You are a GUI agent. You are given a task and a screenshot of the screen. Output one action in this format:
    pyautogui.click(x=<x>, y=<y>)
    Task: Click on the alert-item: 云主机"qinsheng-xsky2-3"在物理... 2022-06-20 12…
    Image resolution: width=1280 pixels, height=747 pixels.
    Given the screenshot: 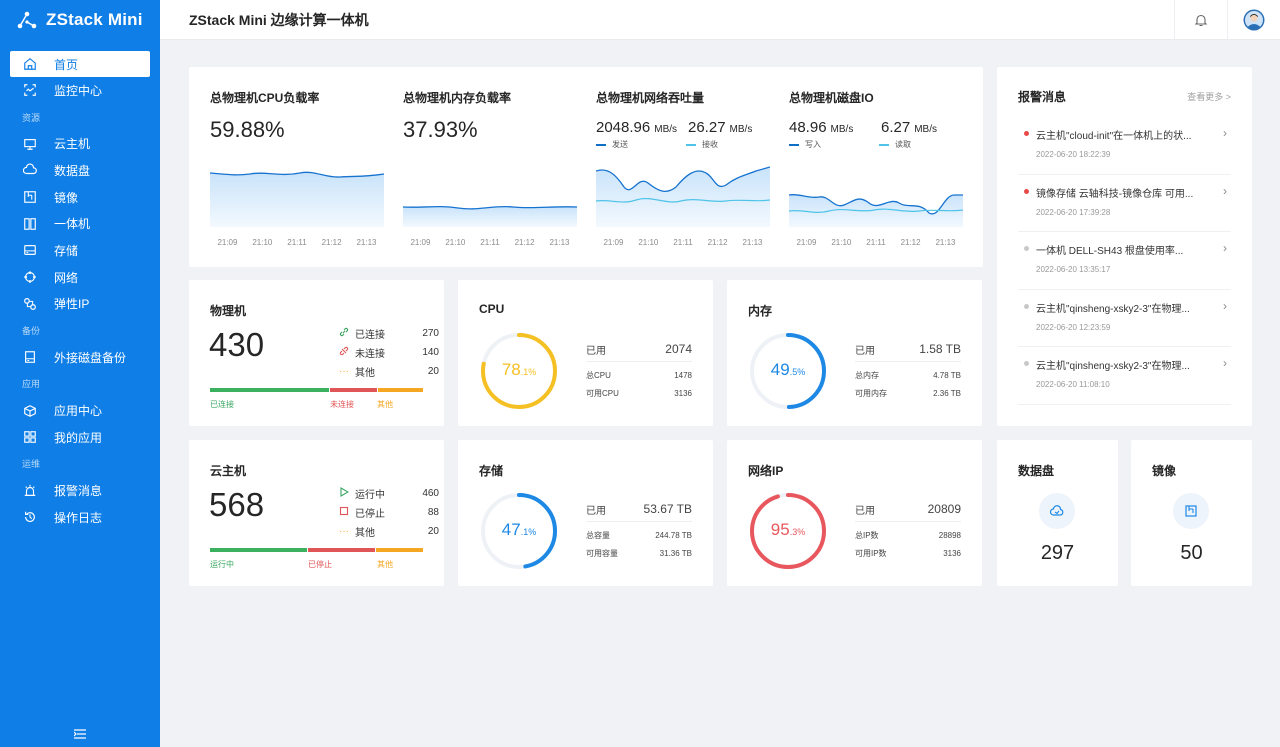 What is the action you would take?
    pyautogui.click(x=1124, y=318)
    